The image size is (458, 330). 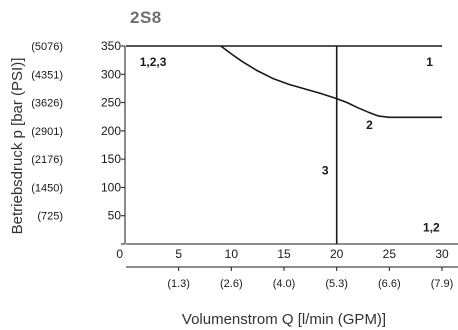 What do you see at coordinates (146, 17) in the screenshot?
I see `chart-title: 2S8` at bounding box center [146, 17].